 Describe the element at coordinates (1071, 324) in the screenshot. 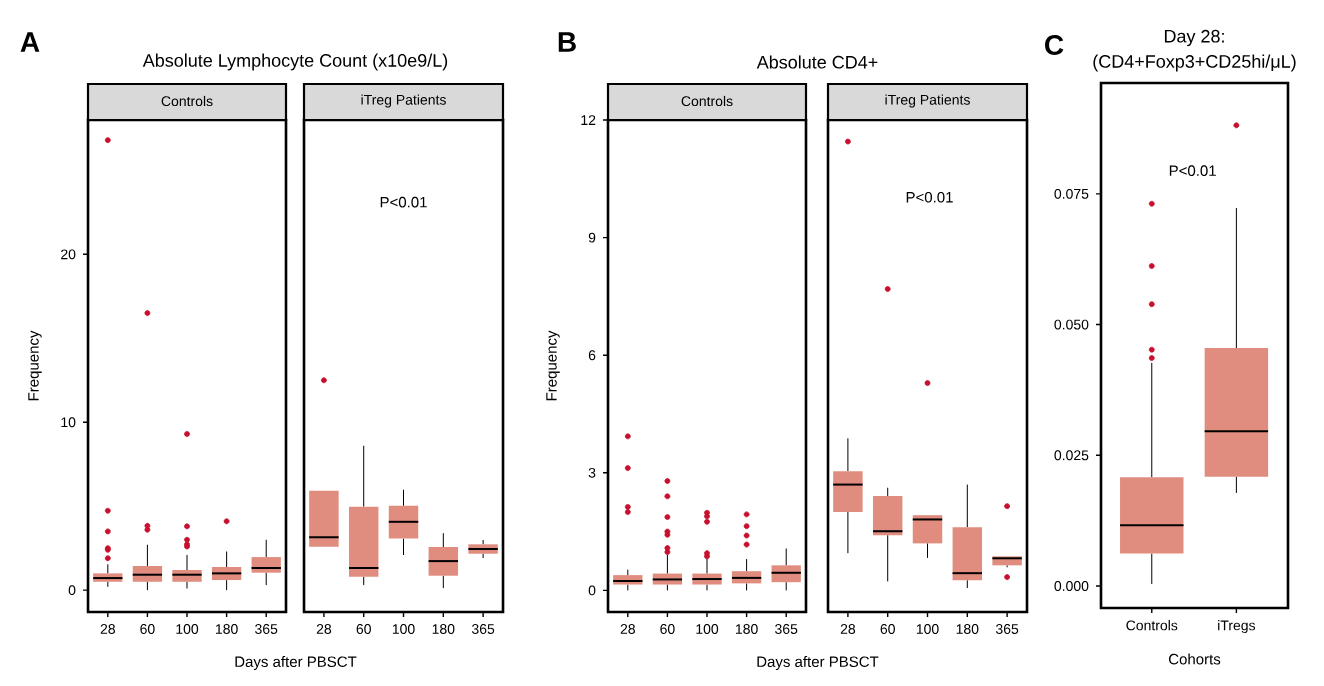

I see `y-tick-label: 0.050` at that location.